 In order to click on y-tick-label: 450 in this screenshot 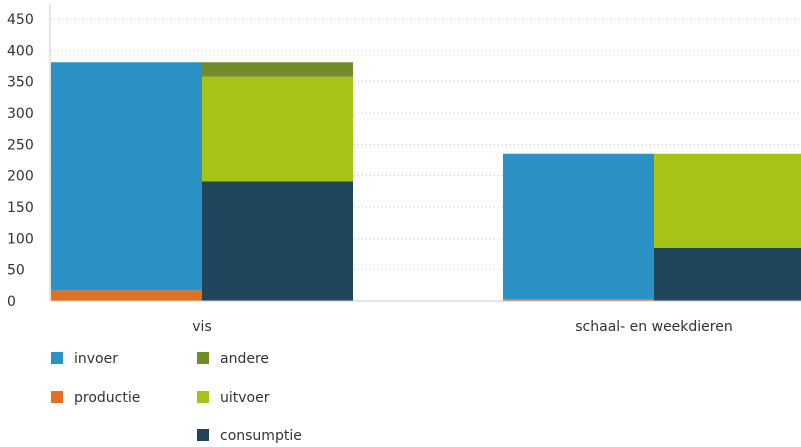, I will do `click(20, 20)`.